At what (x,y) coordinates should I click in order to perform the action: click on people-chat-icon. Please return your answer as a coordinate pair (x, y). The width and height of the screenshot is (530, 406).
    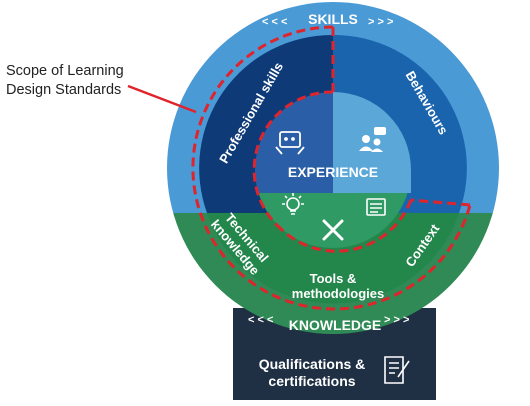
    Looking at the image, I should click on (372, 139).